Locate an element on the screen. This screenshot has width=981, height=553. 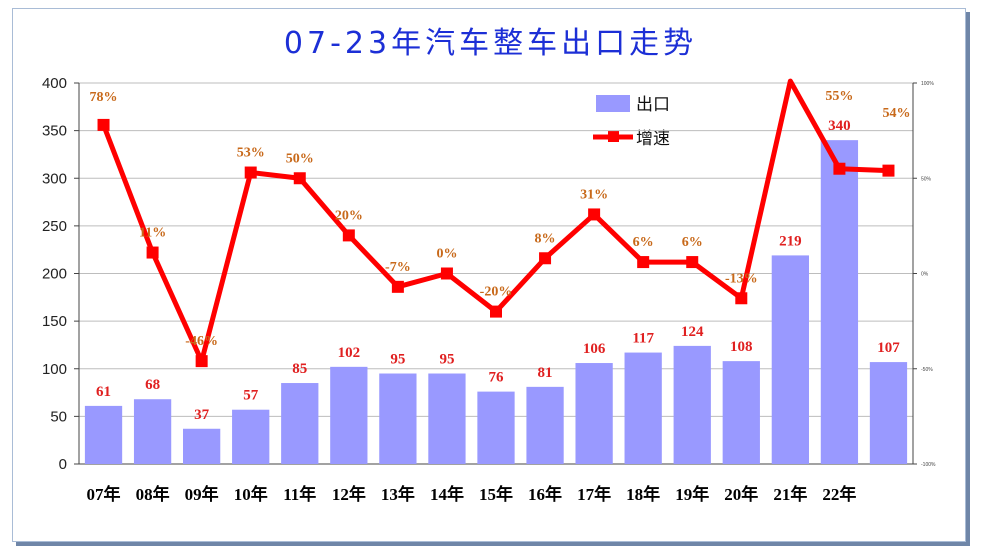
bar-value-label: 85 is located at coordinates (299, 369).